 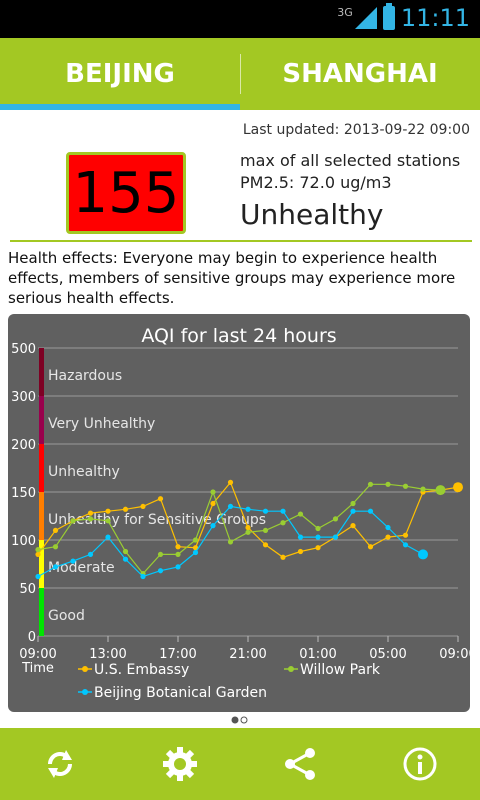 I want to click on band-label: Very Unhealthy, so click(x=101, y=424).